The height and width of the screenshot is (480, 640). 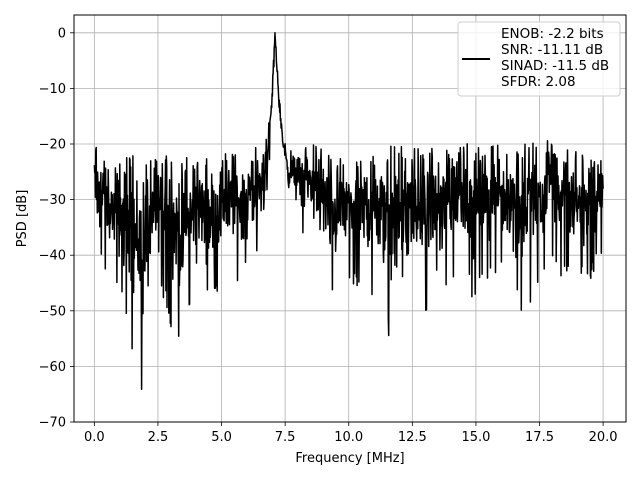 I want to click on legend-sinad: SINAD: -11.5 dB, so click(x=555, y=66).